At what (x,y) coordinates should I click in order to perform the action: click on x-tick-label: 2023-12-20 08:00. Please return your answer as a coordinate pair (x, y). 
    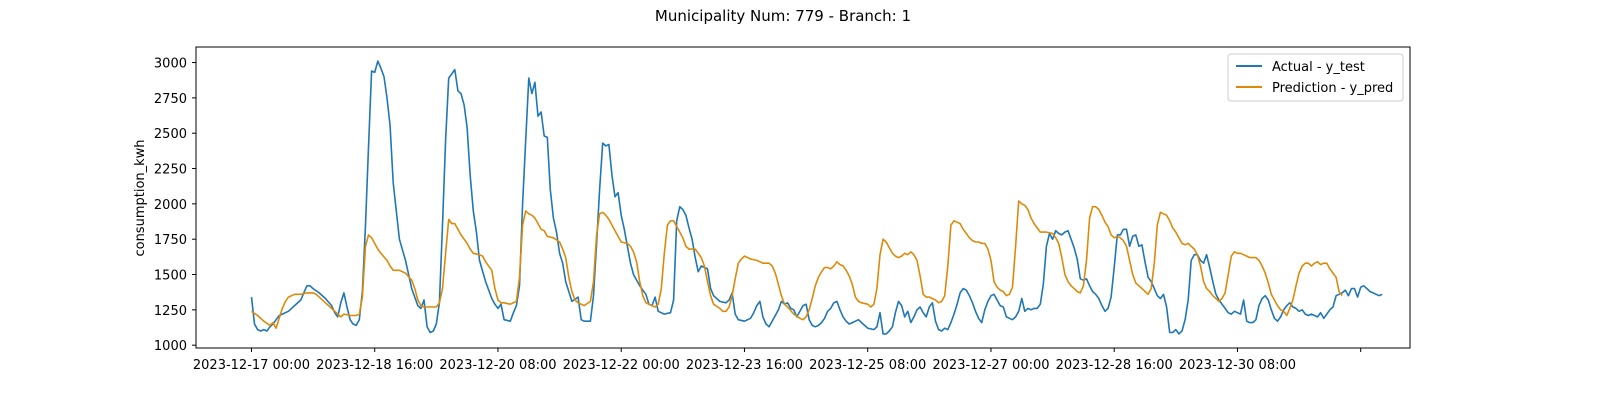
    Looking at the image, I should click on (497, 365).